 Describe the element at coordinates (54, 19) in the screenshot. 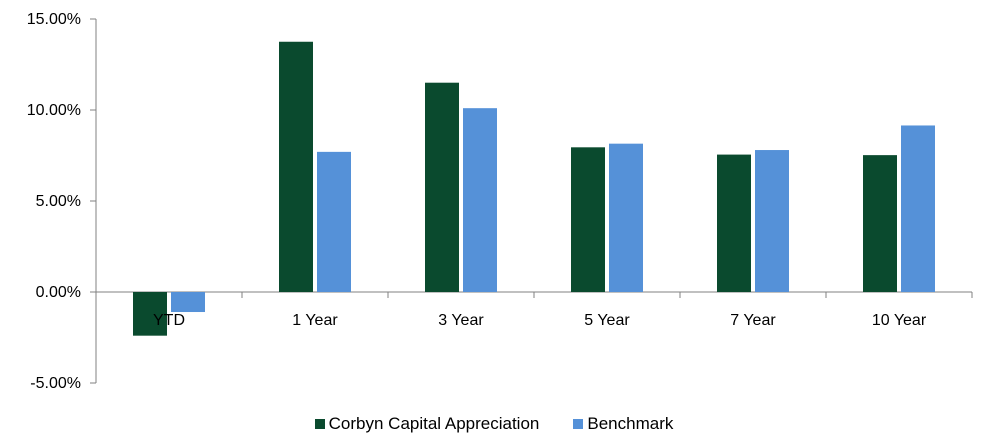

I see `y-tick-label: 15.00%` at that location.